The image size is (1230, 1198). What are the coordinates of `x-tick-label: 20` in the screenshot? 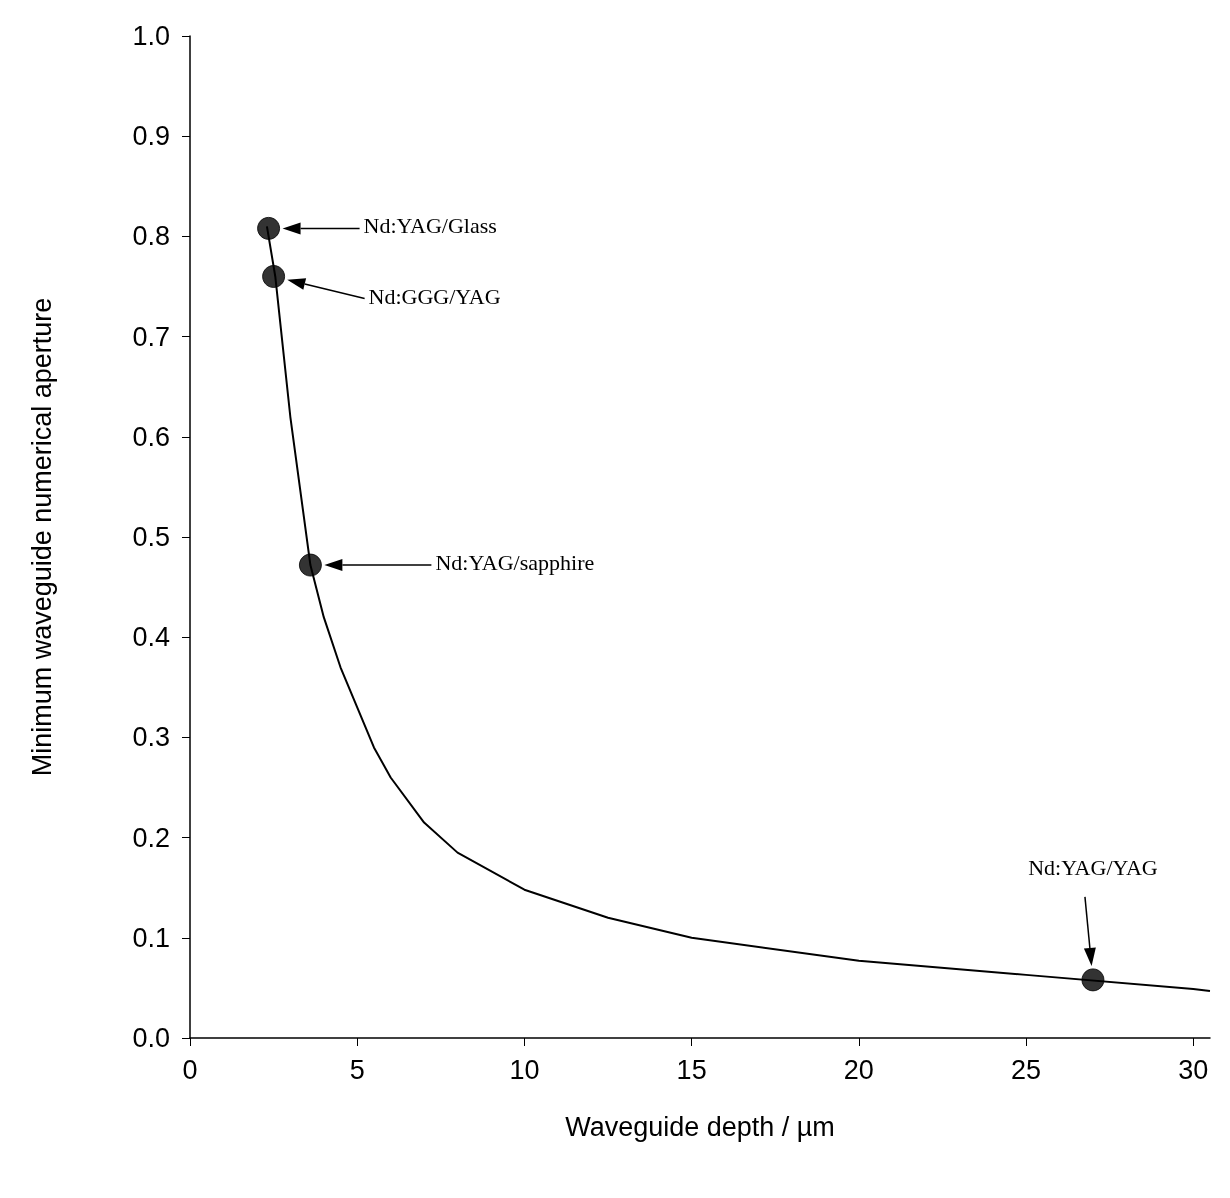 It's located at (858, 1069).